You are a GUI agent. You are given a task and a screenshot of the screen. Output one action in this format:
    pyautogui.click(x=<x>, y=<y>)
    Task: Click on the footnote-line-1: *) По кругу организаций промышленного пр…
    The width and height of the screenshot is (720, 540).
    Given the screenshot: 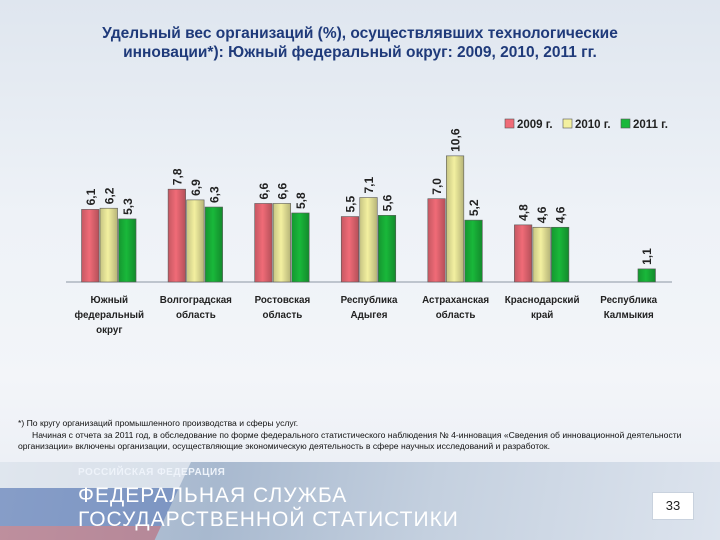 What is the action you would take?
    pyautogui.click(x=158, y=423)
    